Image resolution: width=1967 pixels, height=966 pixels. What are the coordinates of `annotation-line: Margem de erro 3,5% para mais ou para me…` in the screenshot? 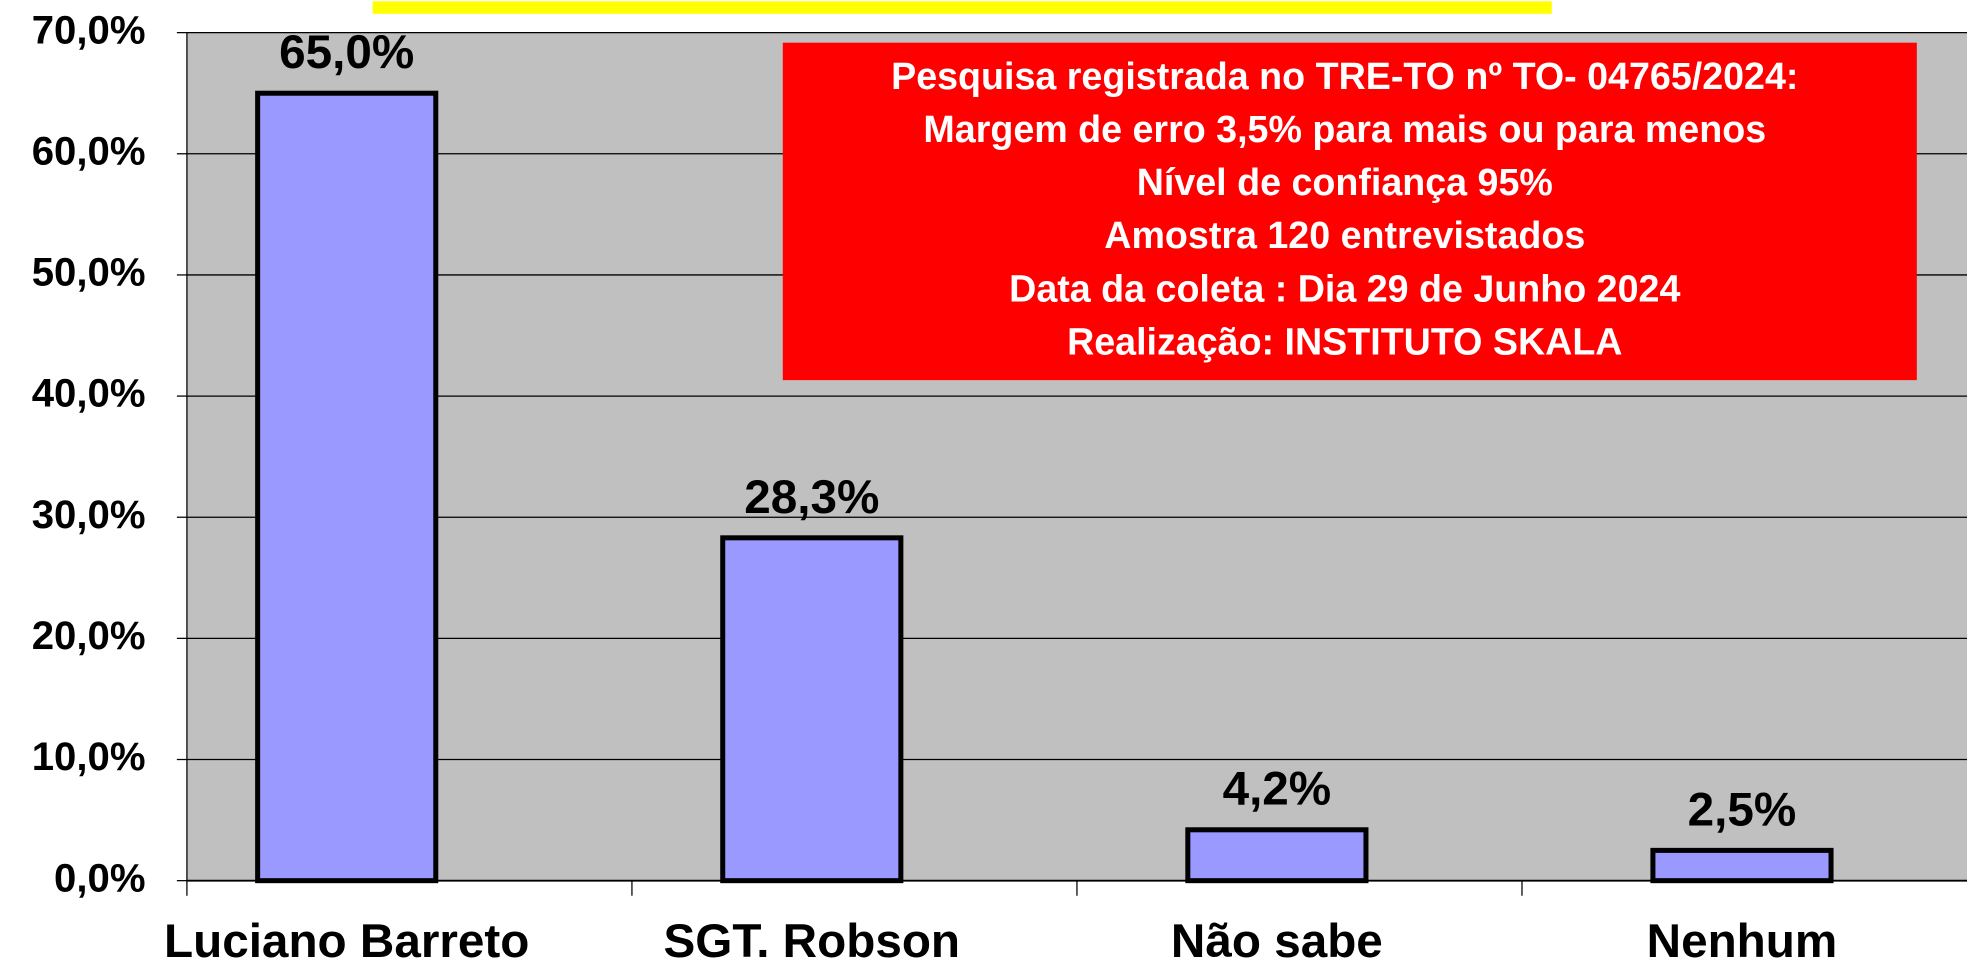 It's located at (1344, 129).